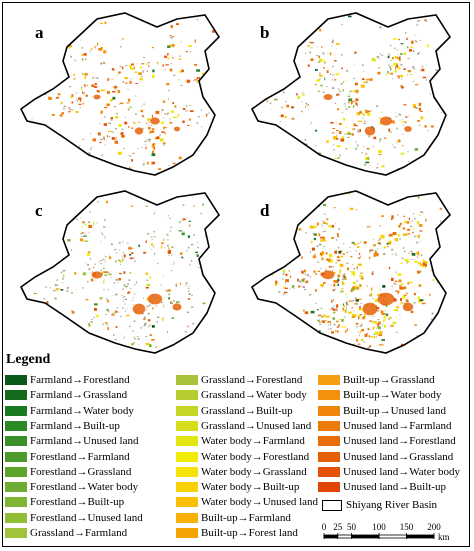 The height and width of the screenshot is (551, 474). Describe the element at coordinates (120, 272) in the screenshot. I see `basin-boundary` at that location.